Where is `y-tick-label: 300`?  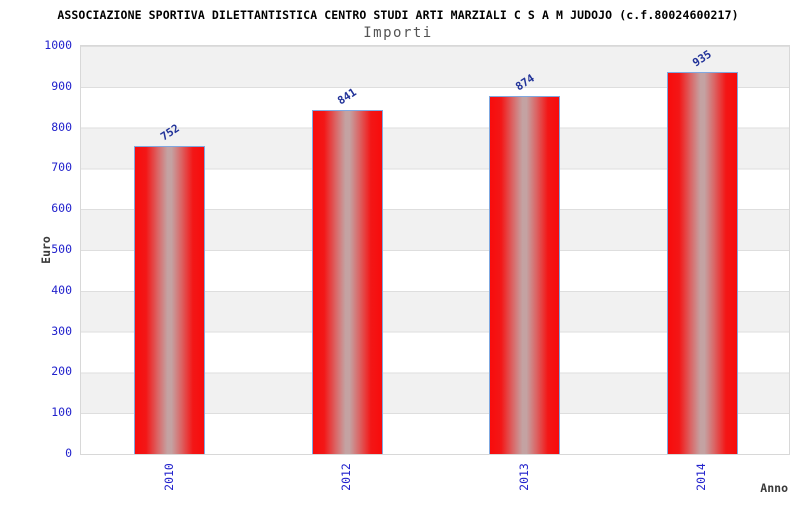
y-tick-label: 300 is located at coordinates (61, 330).